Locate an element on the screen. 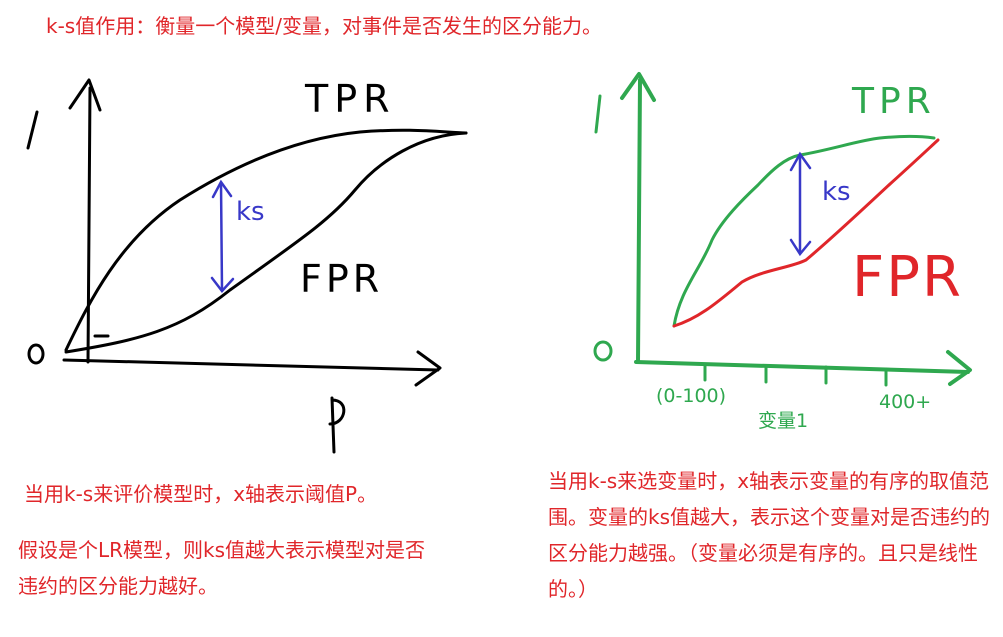  right-tpr-label: TPR is located at coordinates (893, 101).